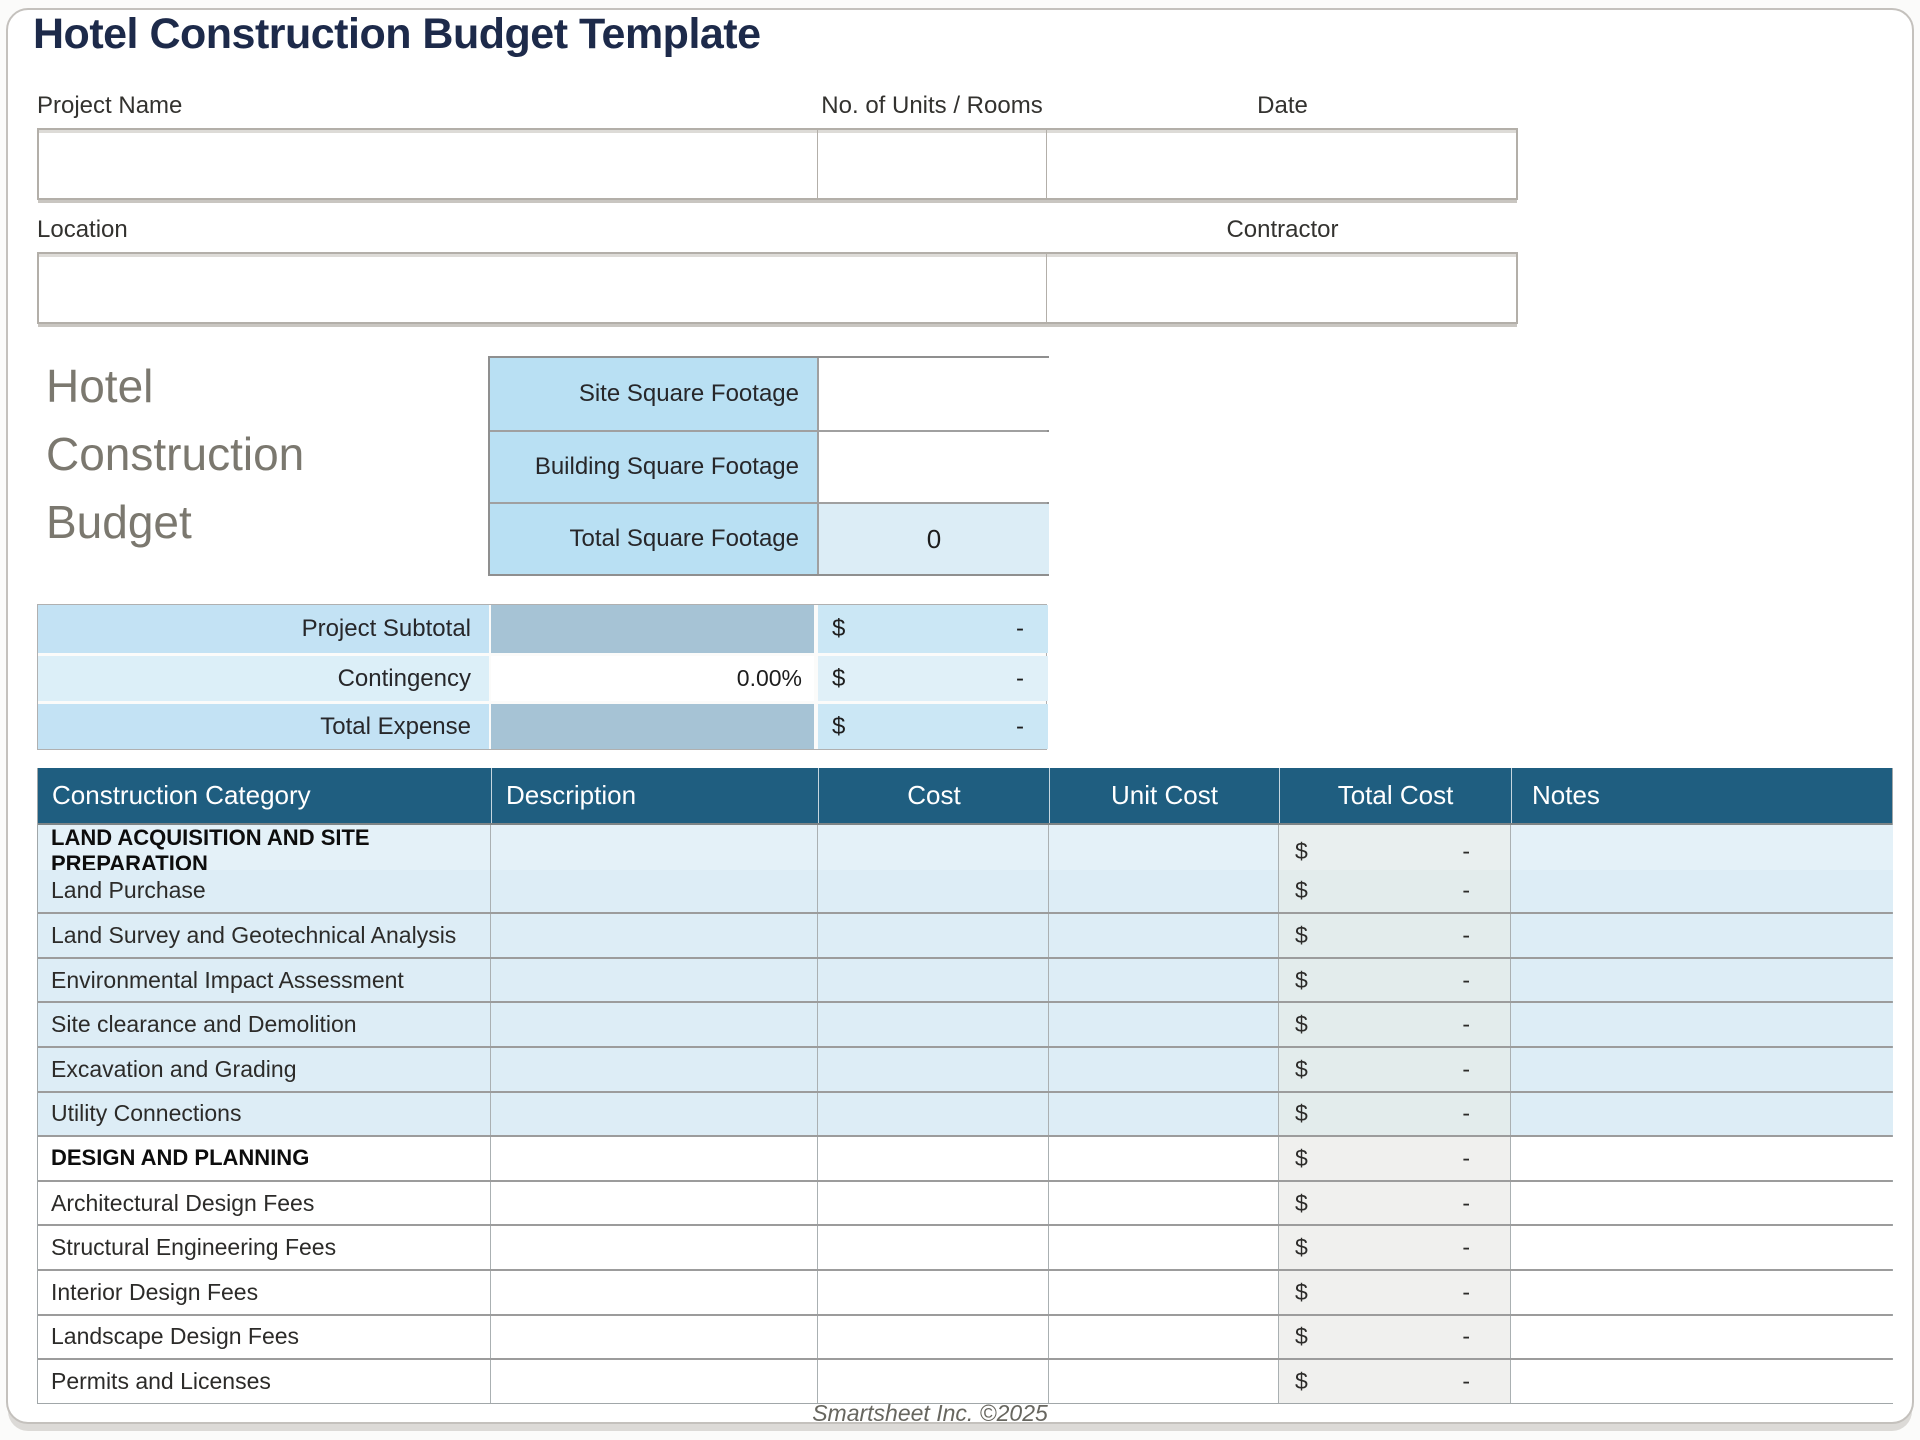 The width and height of the screenshot is (1920, 1440). What do you see at coordinates (932, 105) in the screenshot?
I see `units-label: No. of Units / Rooms` at bounding box center [932, 105].